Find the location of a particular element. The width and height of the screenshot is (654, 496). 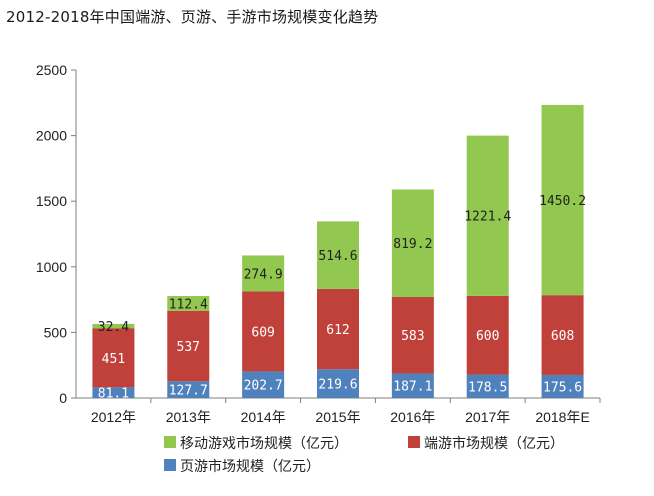

x-tick-label: 2018年E is located at coordinates (562, 417).